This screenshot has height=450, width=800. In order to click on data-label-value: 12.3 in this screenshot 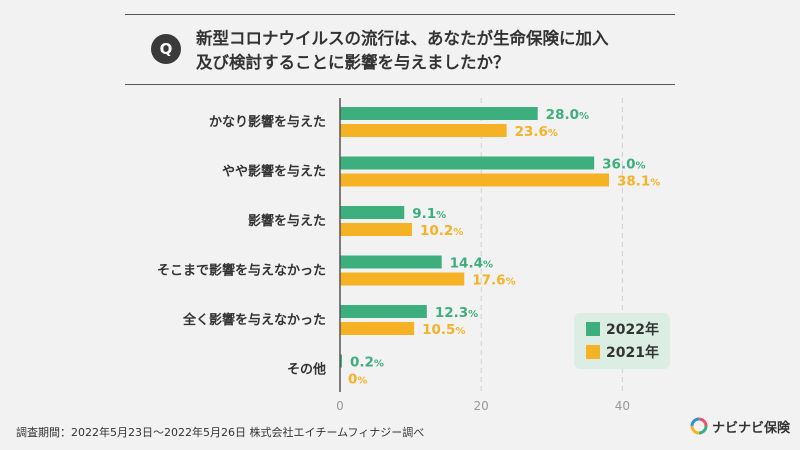, I will do `click(451, 313)`.